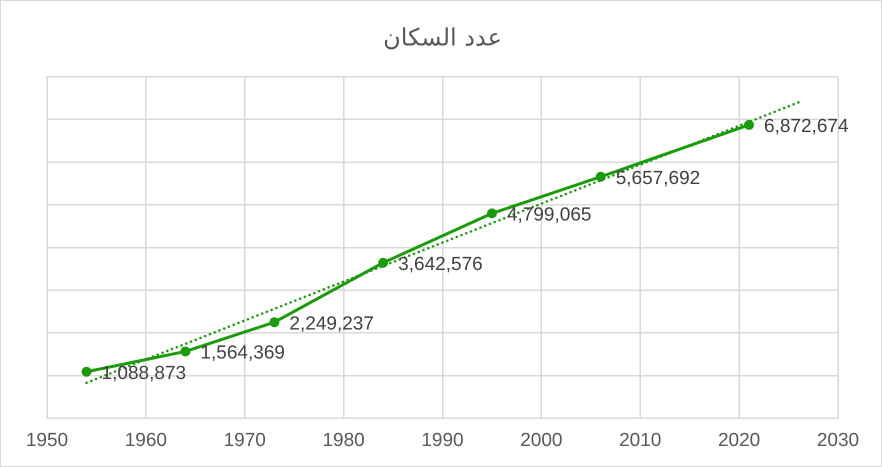 The width and height of the screenshot is (882, 467). I want to click on data-label: 1,564,369, so click(242, 353).